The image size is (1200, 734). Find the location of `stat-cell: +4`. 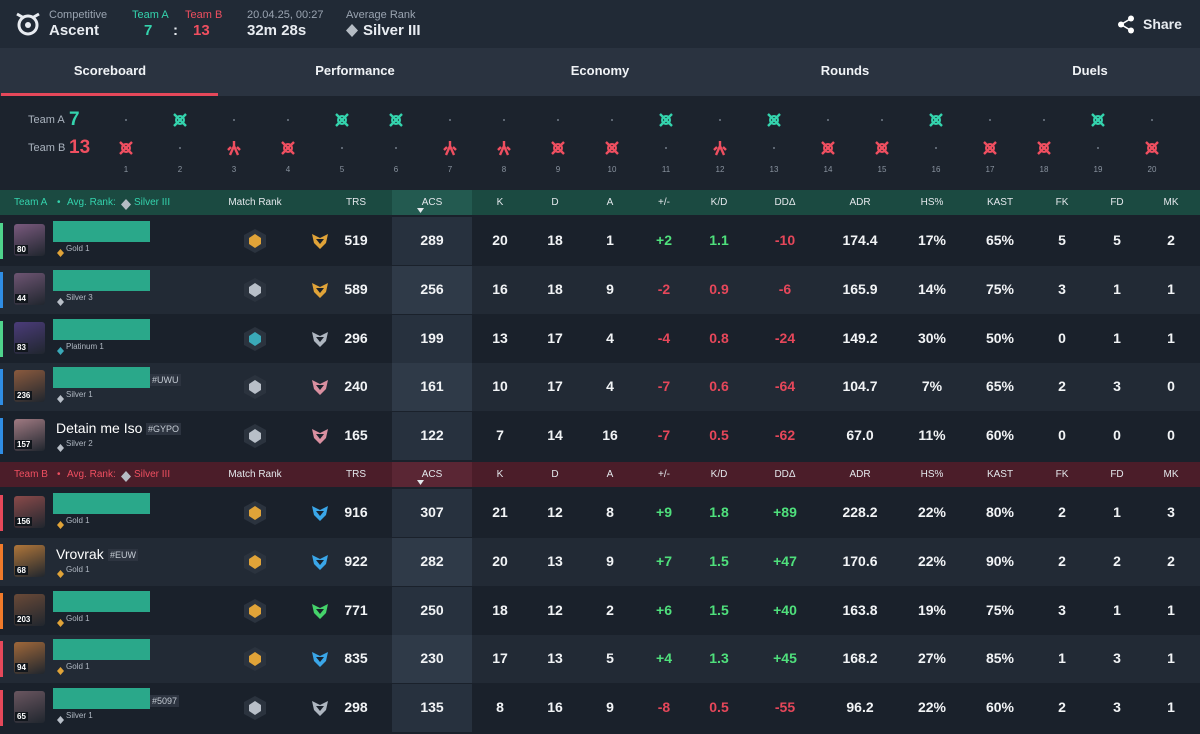

stat-cell: +4 is located at coordinates (664, 658).